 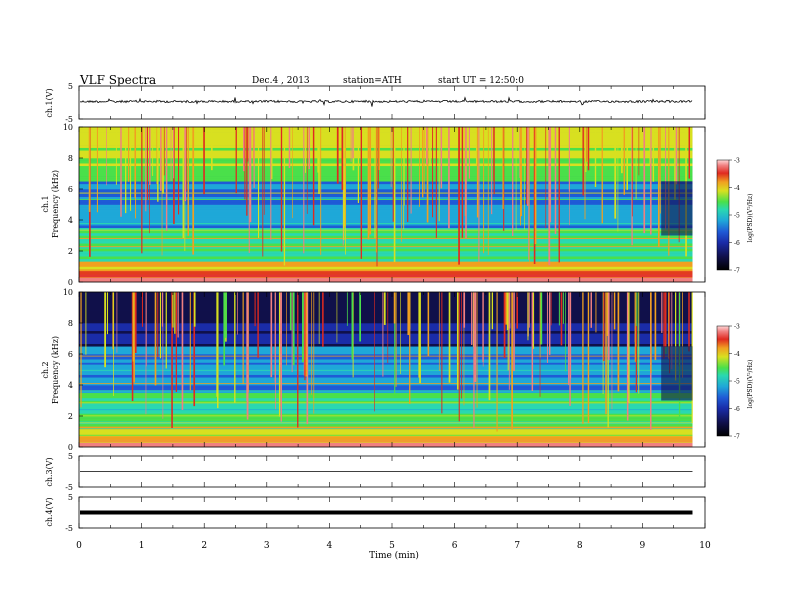 I want to click on low-frequency-band, so click(x=386, y=439).